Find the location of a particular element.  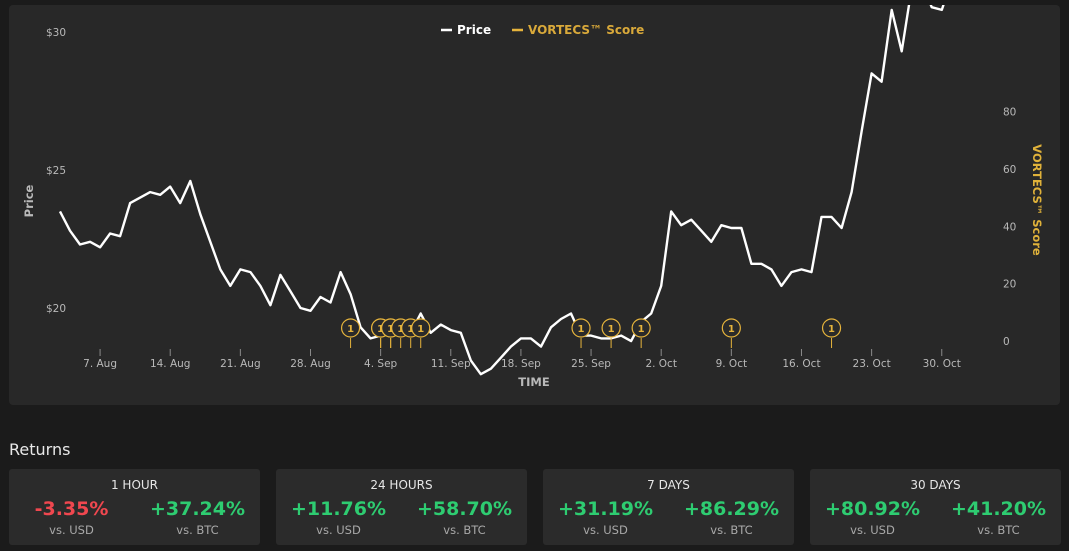

time-tick-label: 30. Oct is located at coordinates (942, 364).